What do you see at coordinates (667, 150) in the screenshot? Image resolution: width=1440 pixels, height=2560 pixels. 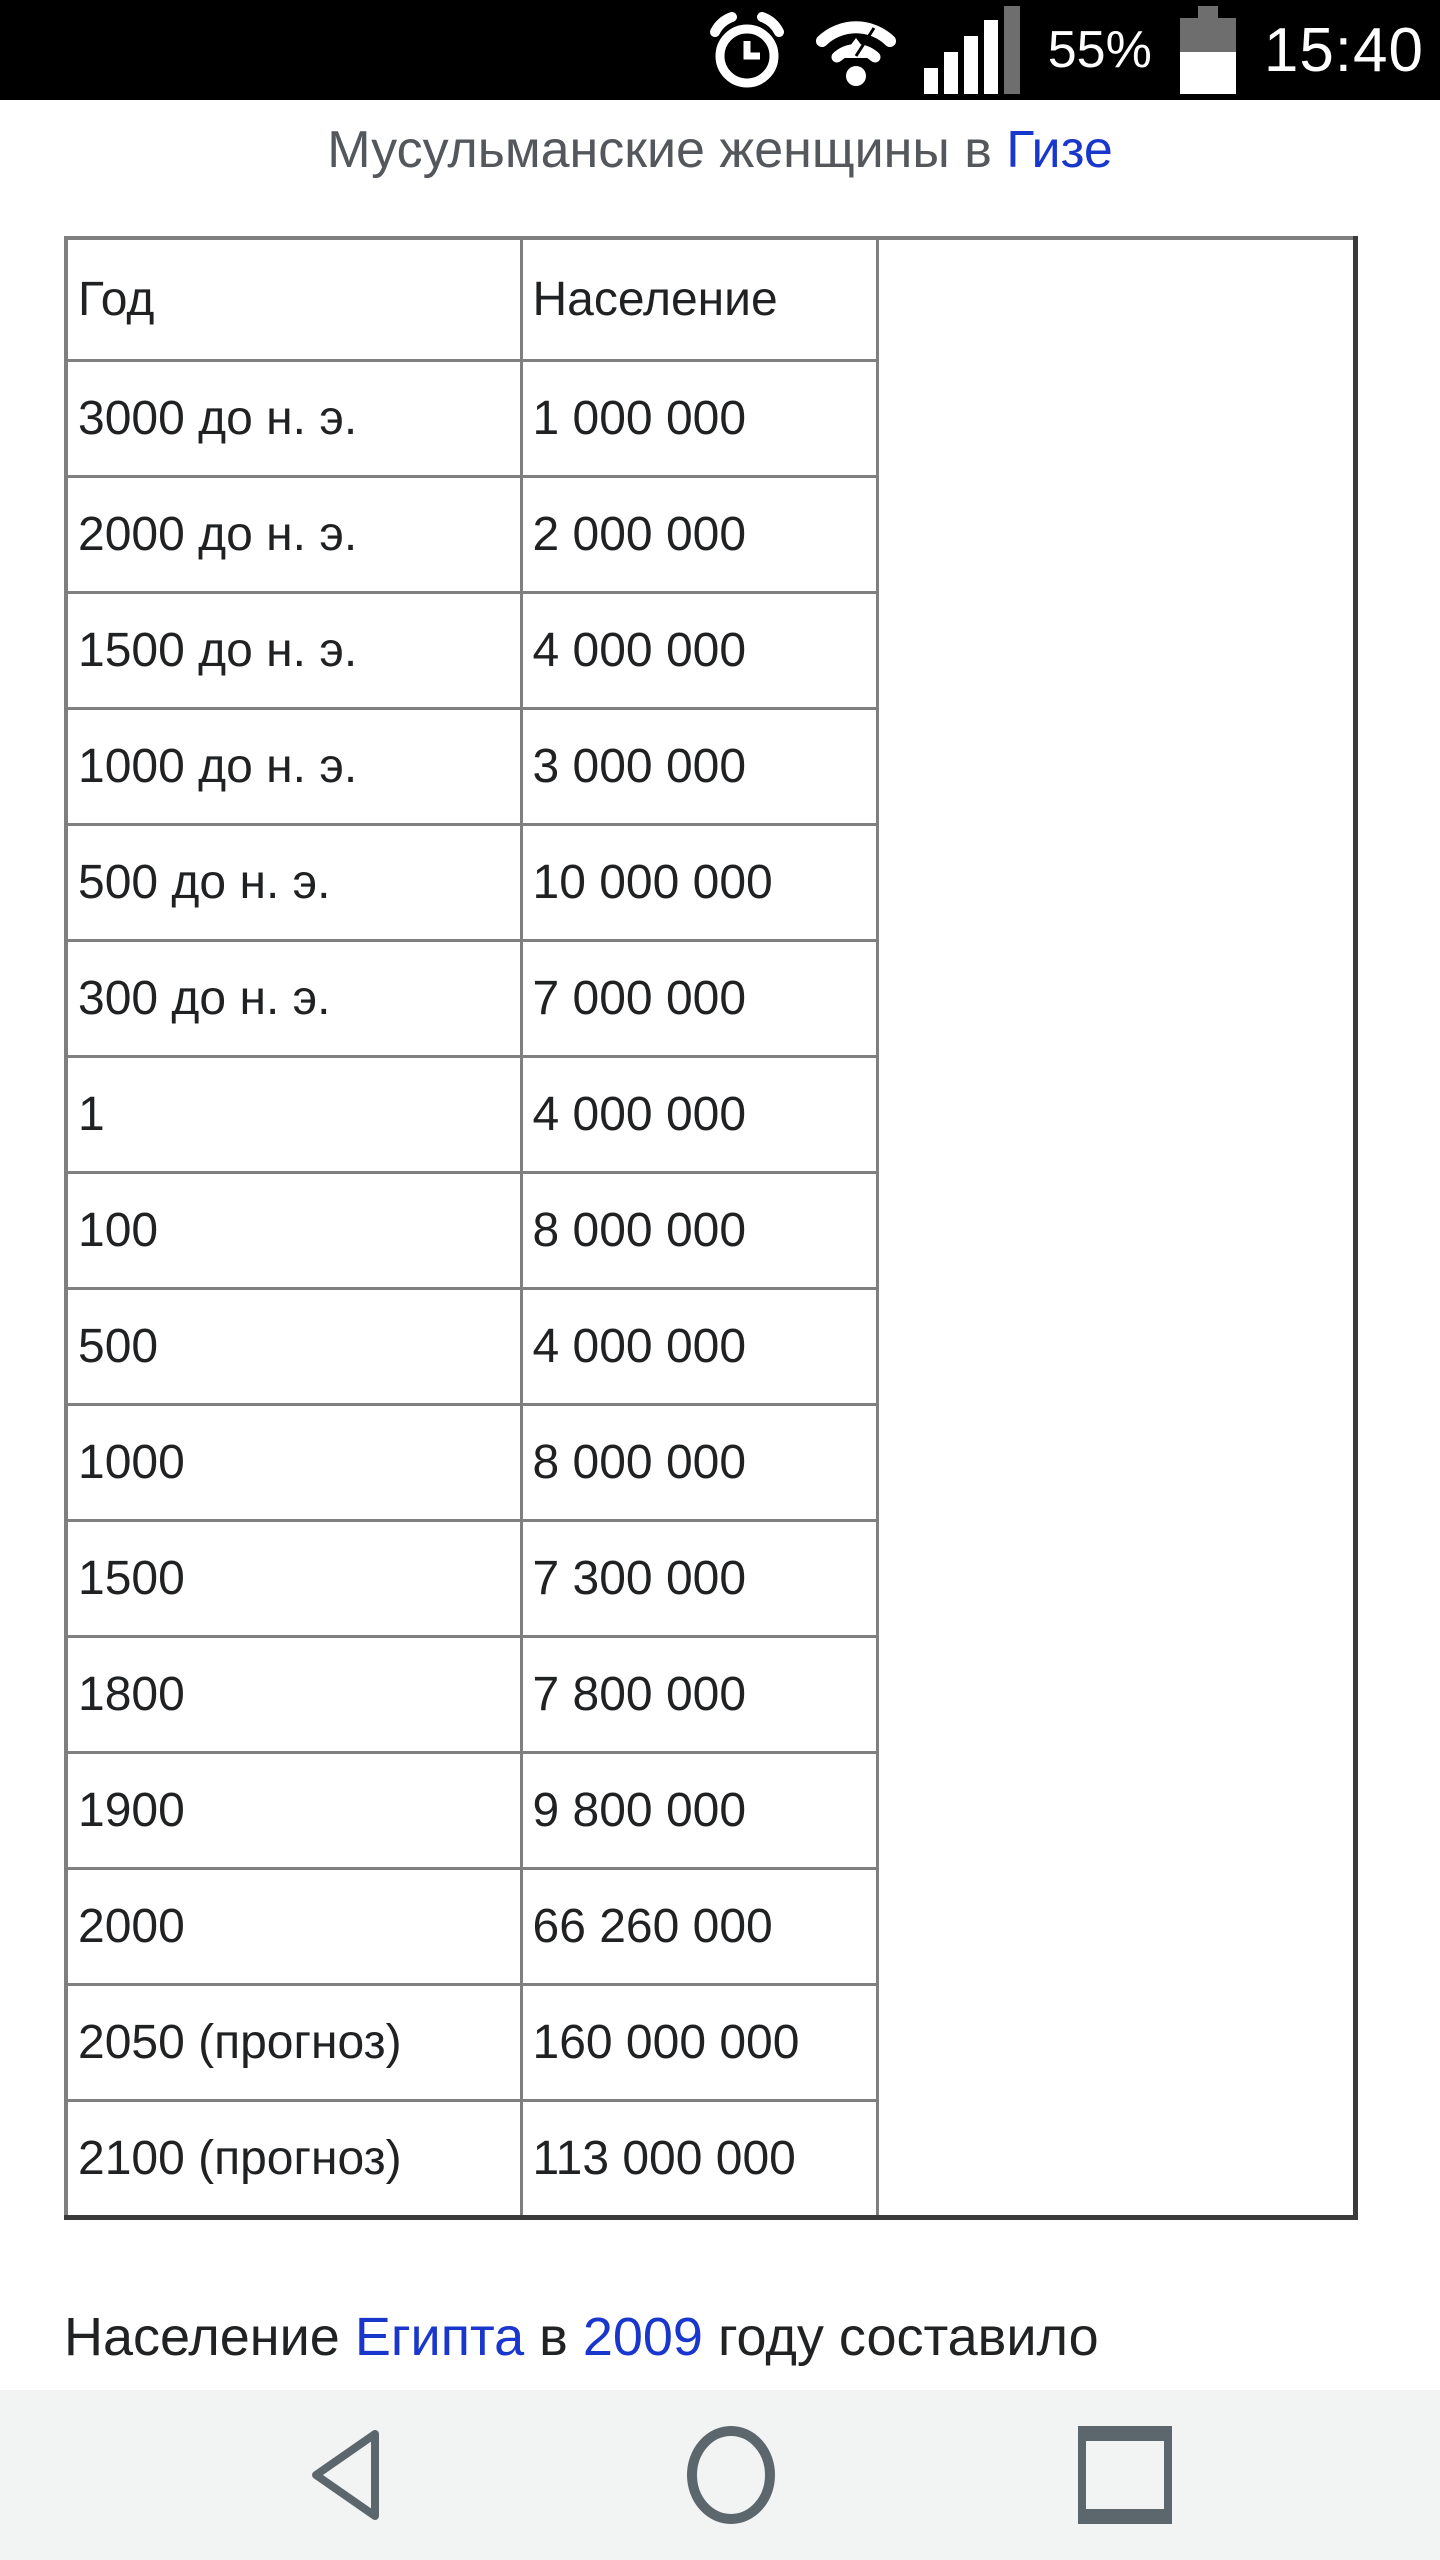 I see `page-title-text: Мусульманские женщины в` at bounding box center [667, 150].